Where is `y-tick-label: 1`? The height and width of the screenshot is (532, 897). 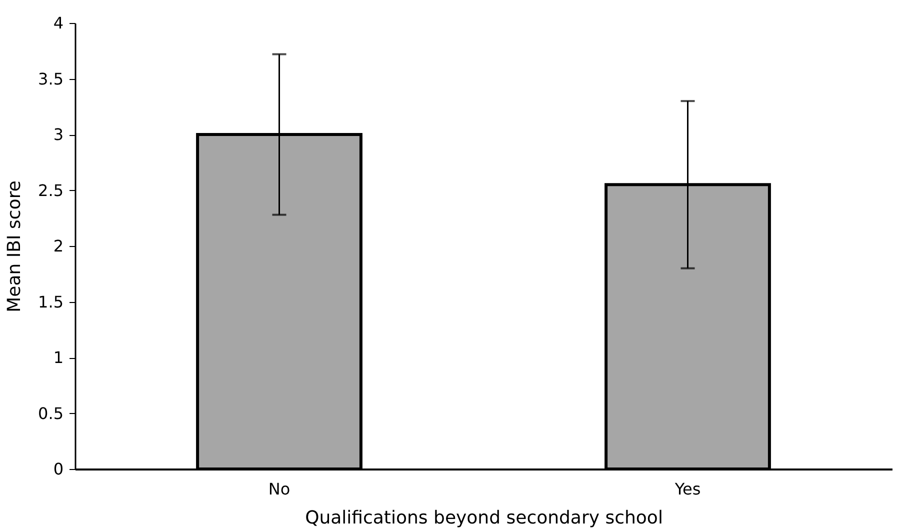
y-tick-label: 1 is located at coordinates (58, 357).